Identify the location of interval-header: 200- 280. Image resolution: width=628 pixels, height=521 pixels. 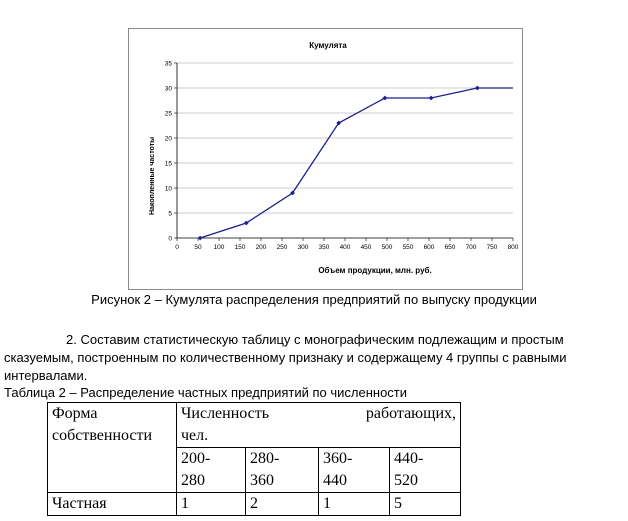
(211, 470).